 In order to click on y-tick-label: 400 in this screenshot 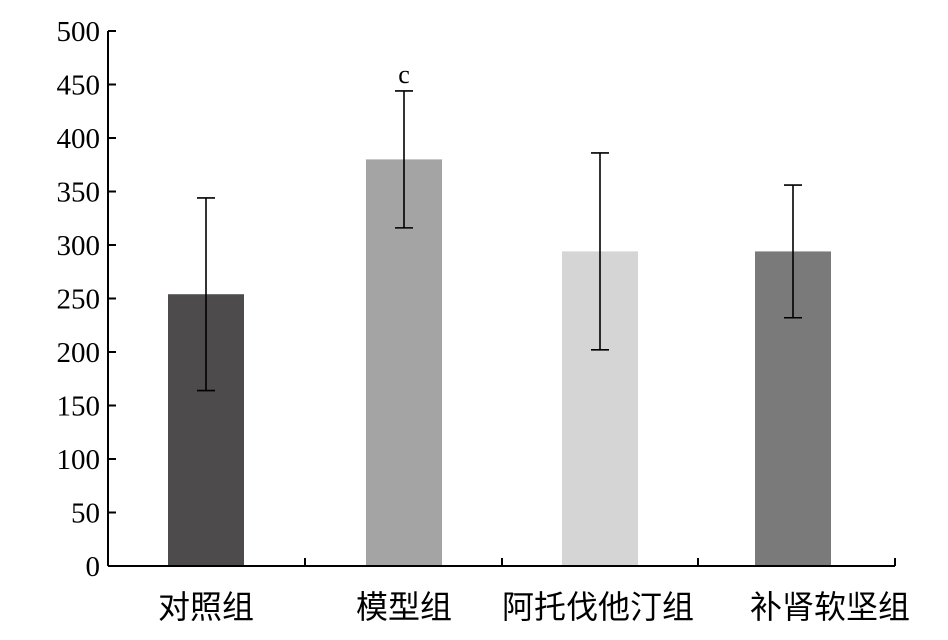, I will do `click(79, 139)`.